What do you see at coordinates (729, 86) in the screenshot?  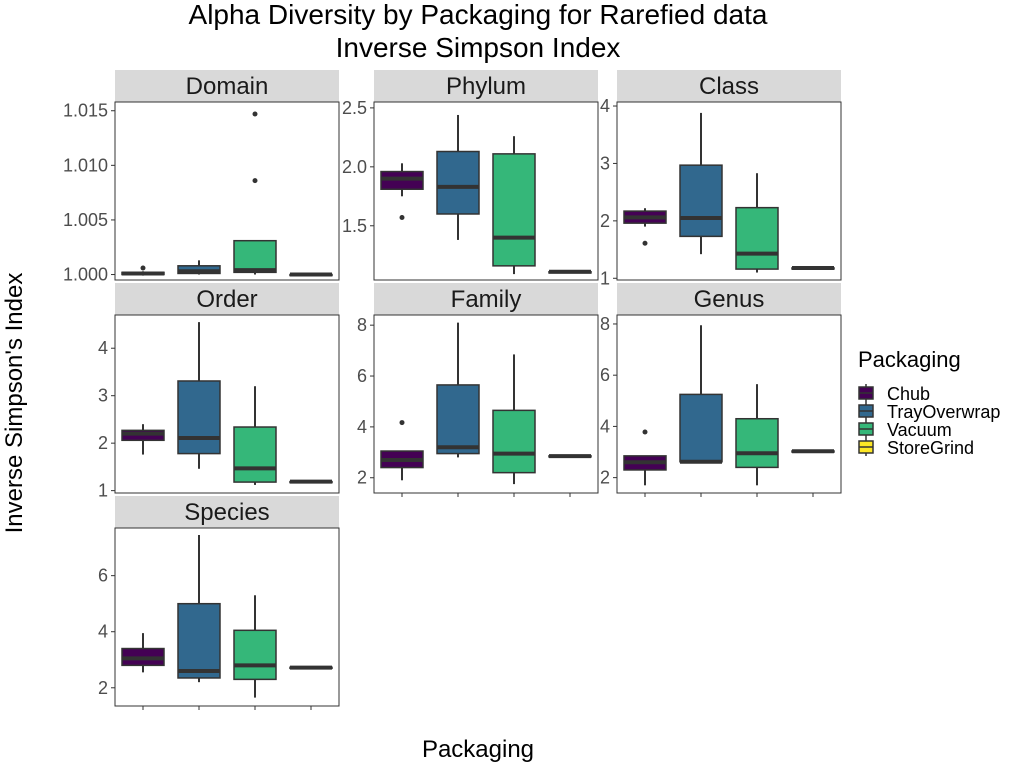 I see `facet-label-class: Class` at bounding box center [729, 86].